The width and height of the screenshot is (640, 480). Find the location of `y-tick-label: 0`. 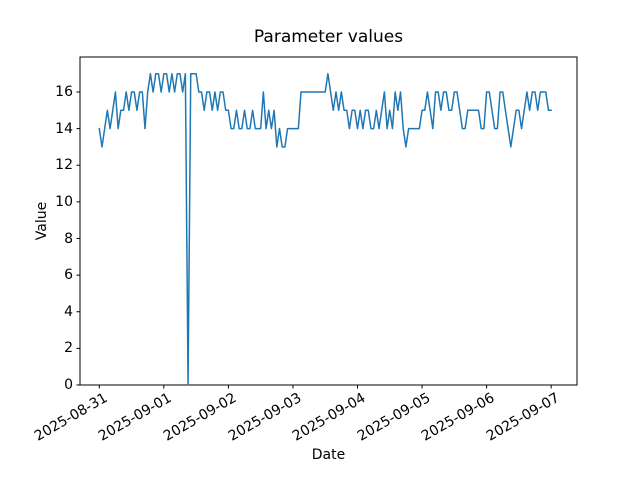

y-tick-label: 0 is located at coordinates (68, 385).